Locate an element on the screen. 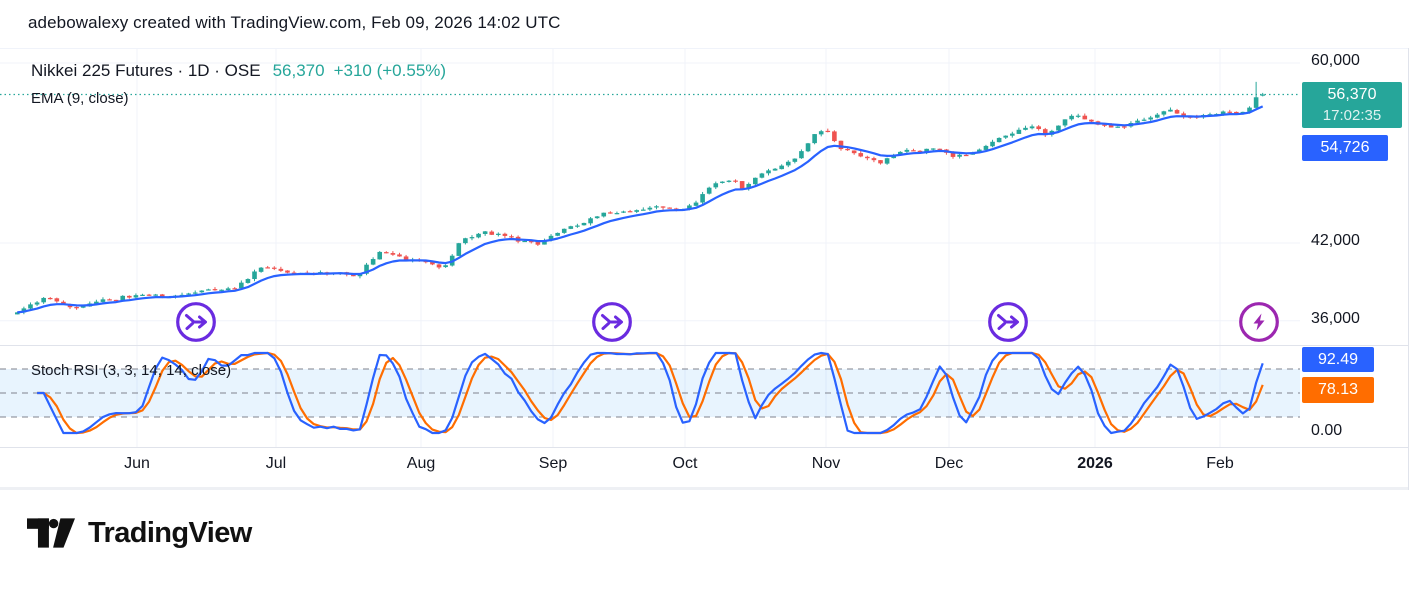 The height and width of the screenshot is (591, 1428). stoch-d-badge: 78.13 is located at coordinates (1338, 390).